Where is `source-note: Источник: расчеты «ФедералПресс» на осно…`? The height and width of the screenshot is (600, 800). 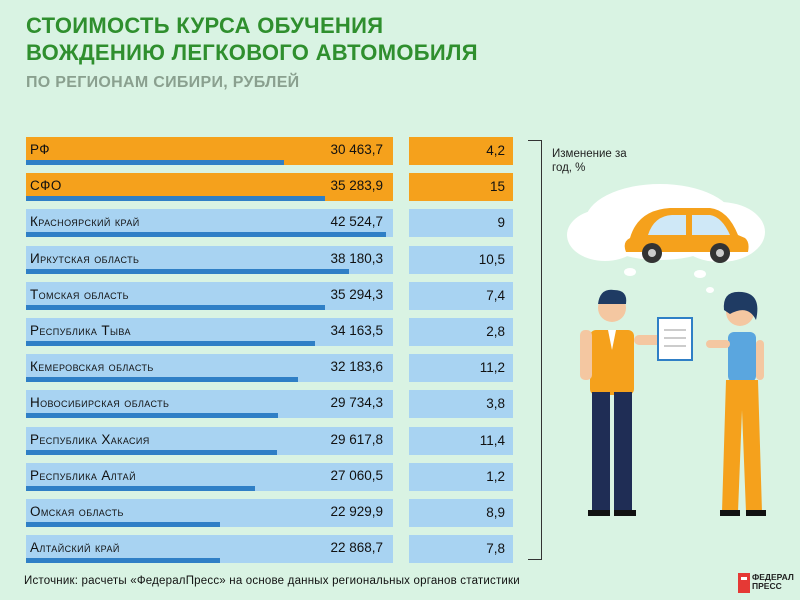
source-note: Источник: расчеты «ФедералПресс» на осно… is located at coordinates (272, 581).